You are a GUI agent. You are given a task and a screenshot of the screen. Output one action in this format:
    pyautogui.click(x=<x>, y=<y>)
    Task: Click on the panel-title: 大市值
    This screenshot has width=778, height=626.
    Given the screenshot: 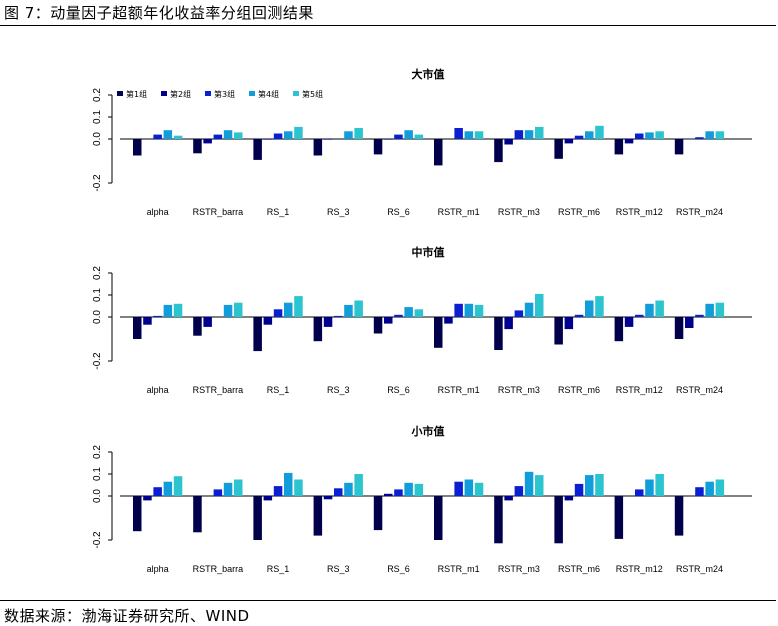 What is the action you would take?
    pyautogui.click(x=428, y=74)
    